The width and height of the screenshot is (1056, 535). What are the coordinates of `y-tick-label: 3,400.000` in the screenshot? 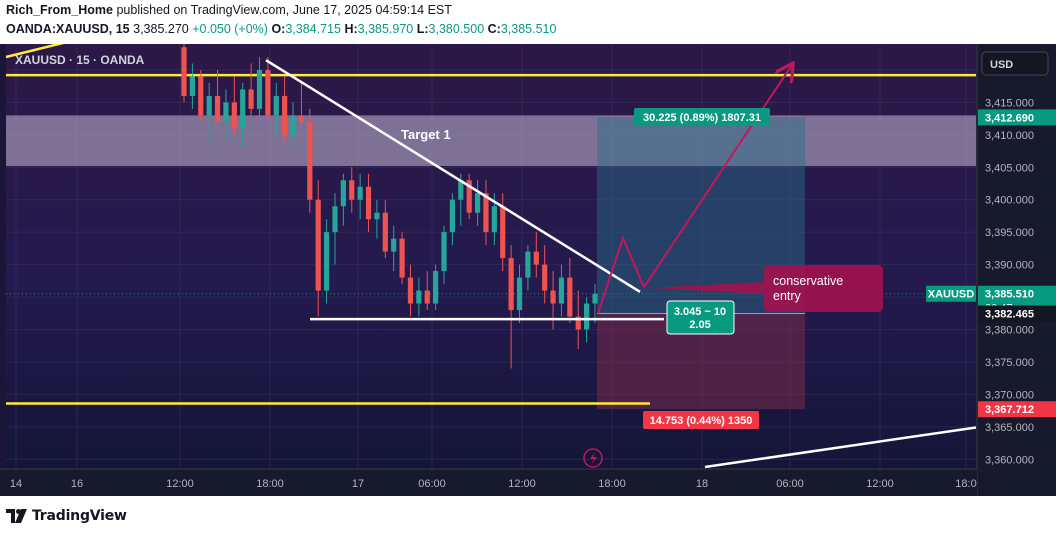 It's located at (1009, 201).